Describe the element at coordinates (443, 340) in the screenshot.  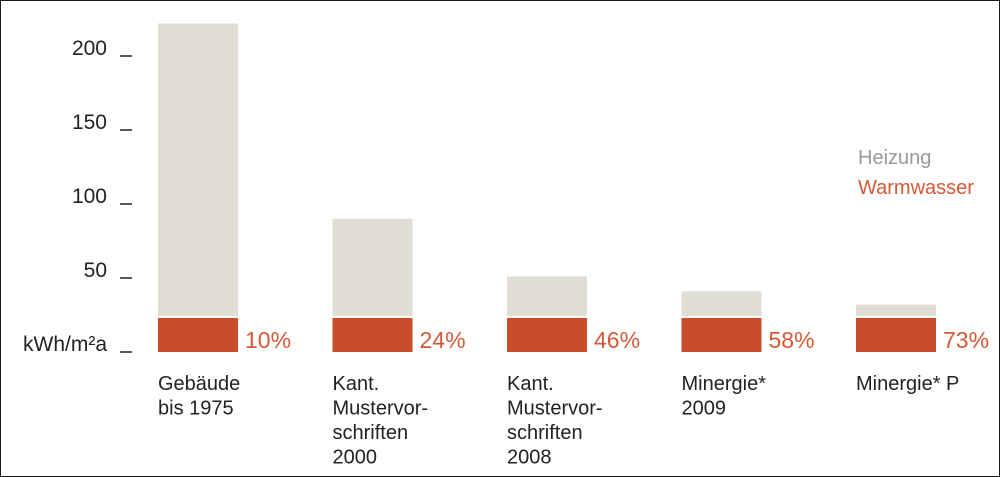
I see `share-label: 24%` at that location.